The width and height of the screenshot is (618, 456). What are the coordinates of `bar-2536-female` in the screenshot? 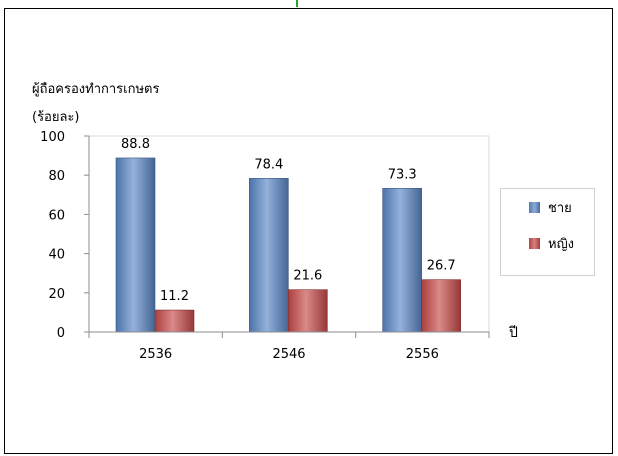 It's located at (174, 321).